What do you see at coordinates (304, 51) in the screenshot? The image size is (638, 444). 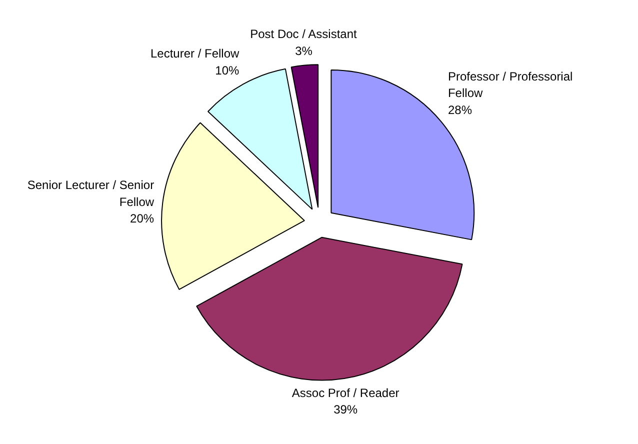 I see `data-label: 3%` at bounding box center [304, 51].